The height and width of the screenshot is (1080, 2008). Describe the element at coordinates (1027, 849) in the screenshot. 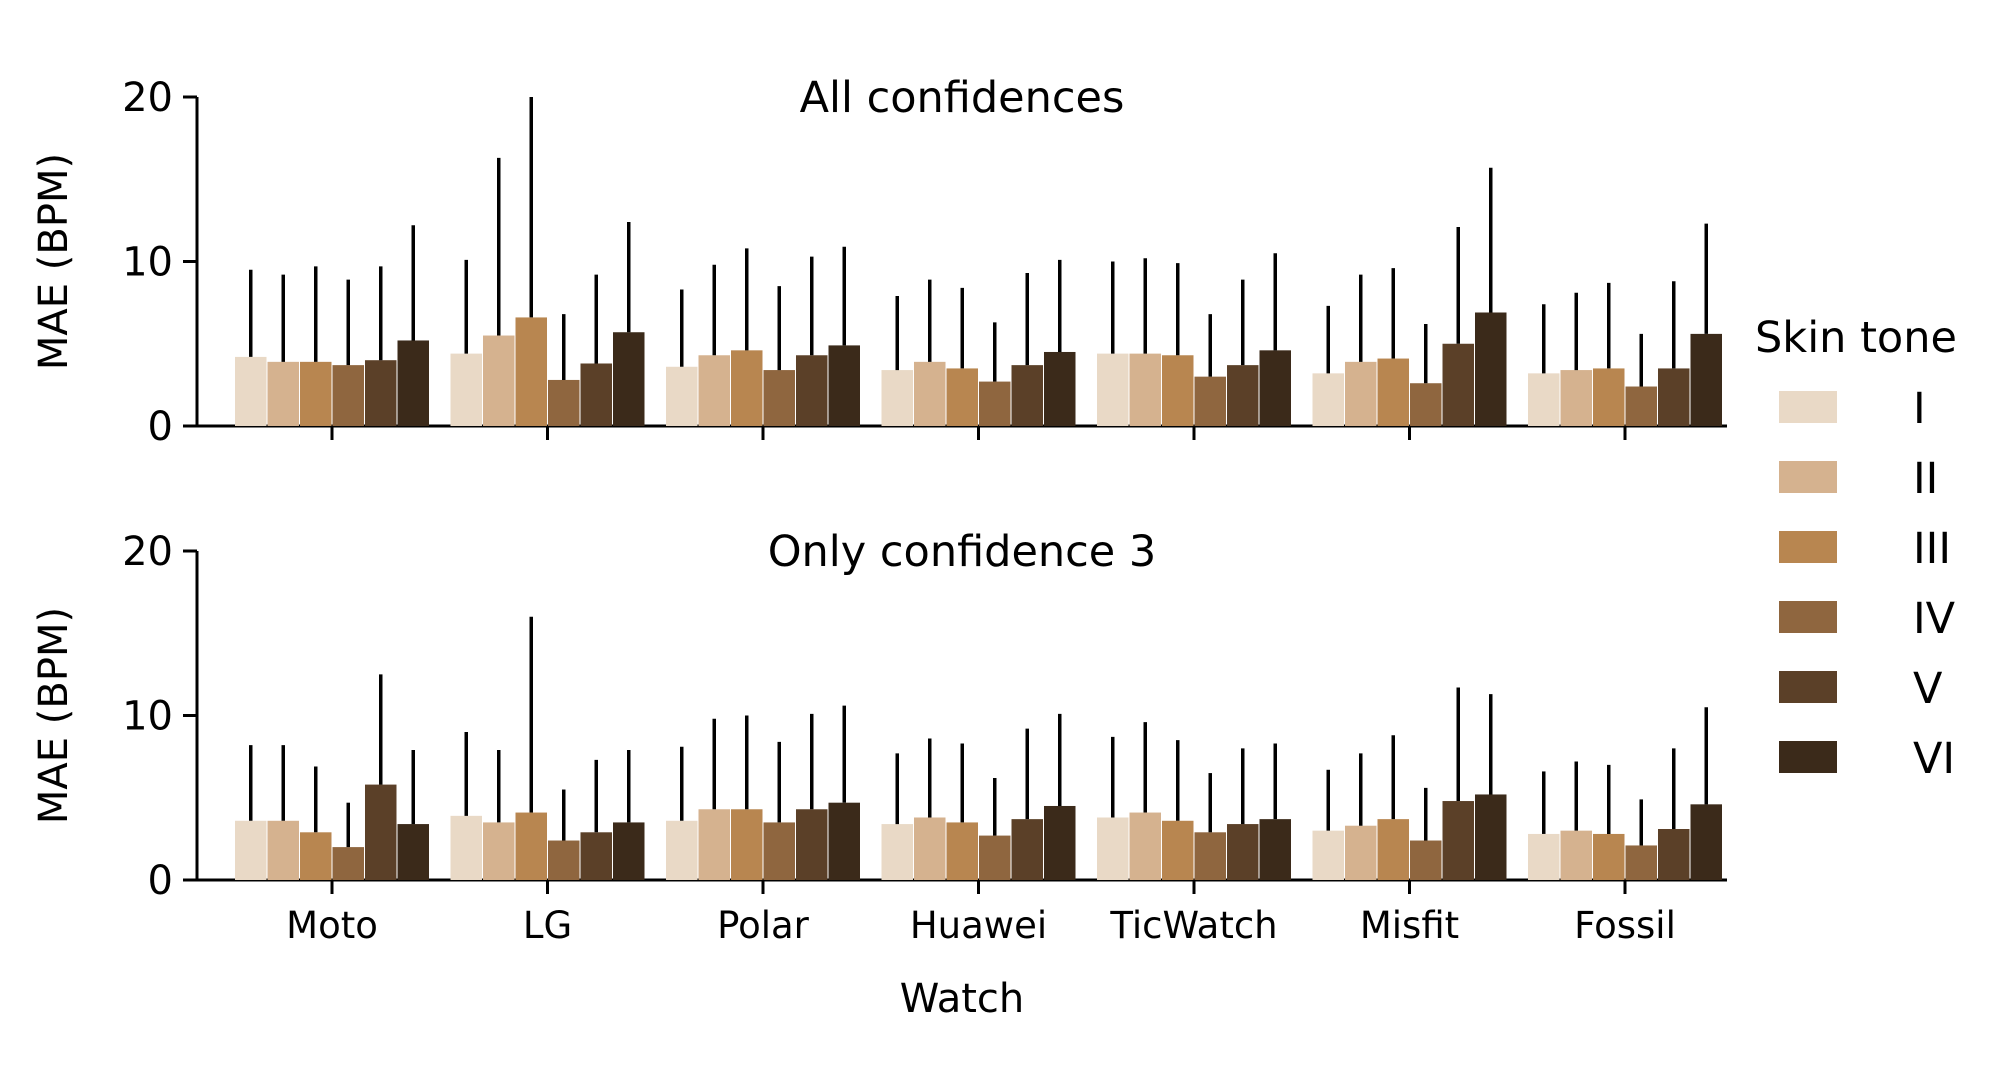

I see `bar-huawei-v` at that location.